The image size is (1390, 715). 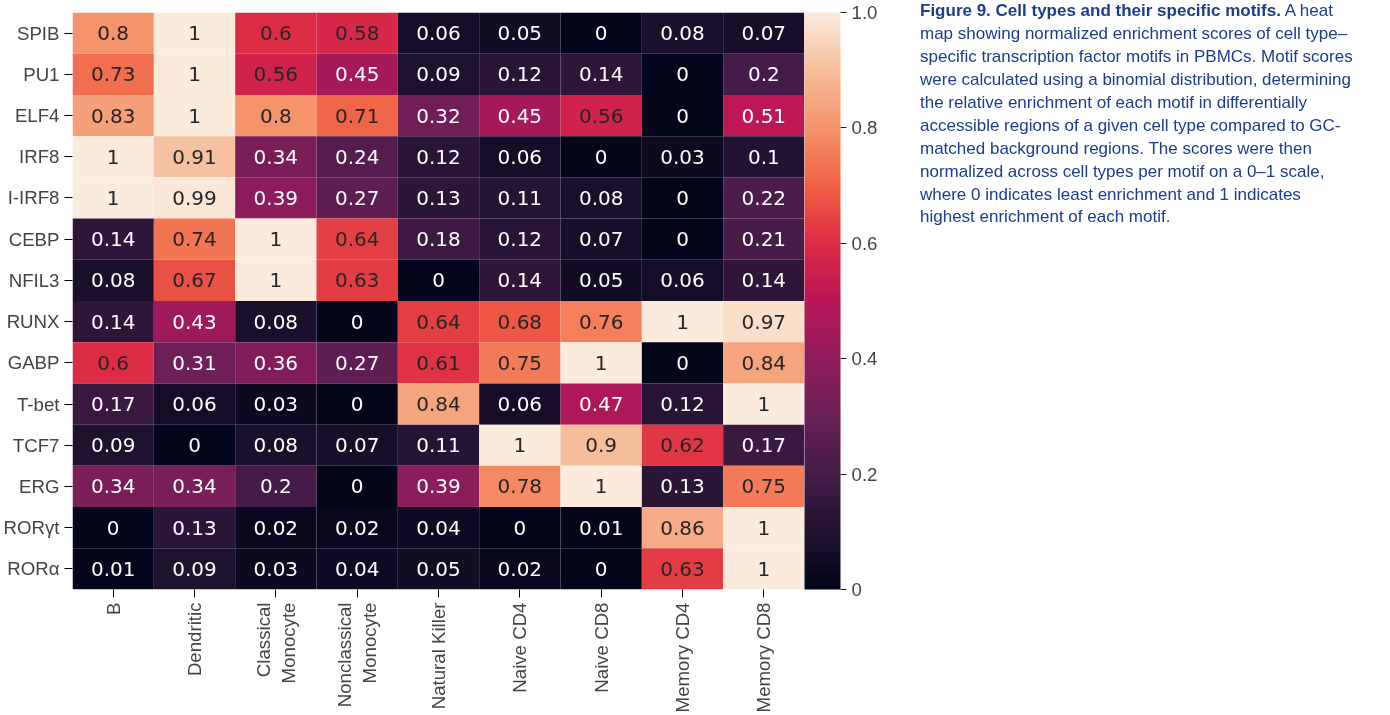 What do you see at coordinates (682, 445) in the screenshot?
I see `data-label: 0.62` at bounding box center [682, 445].